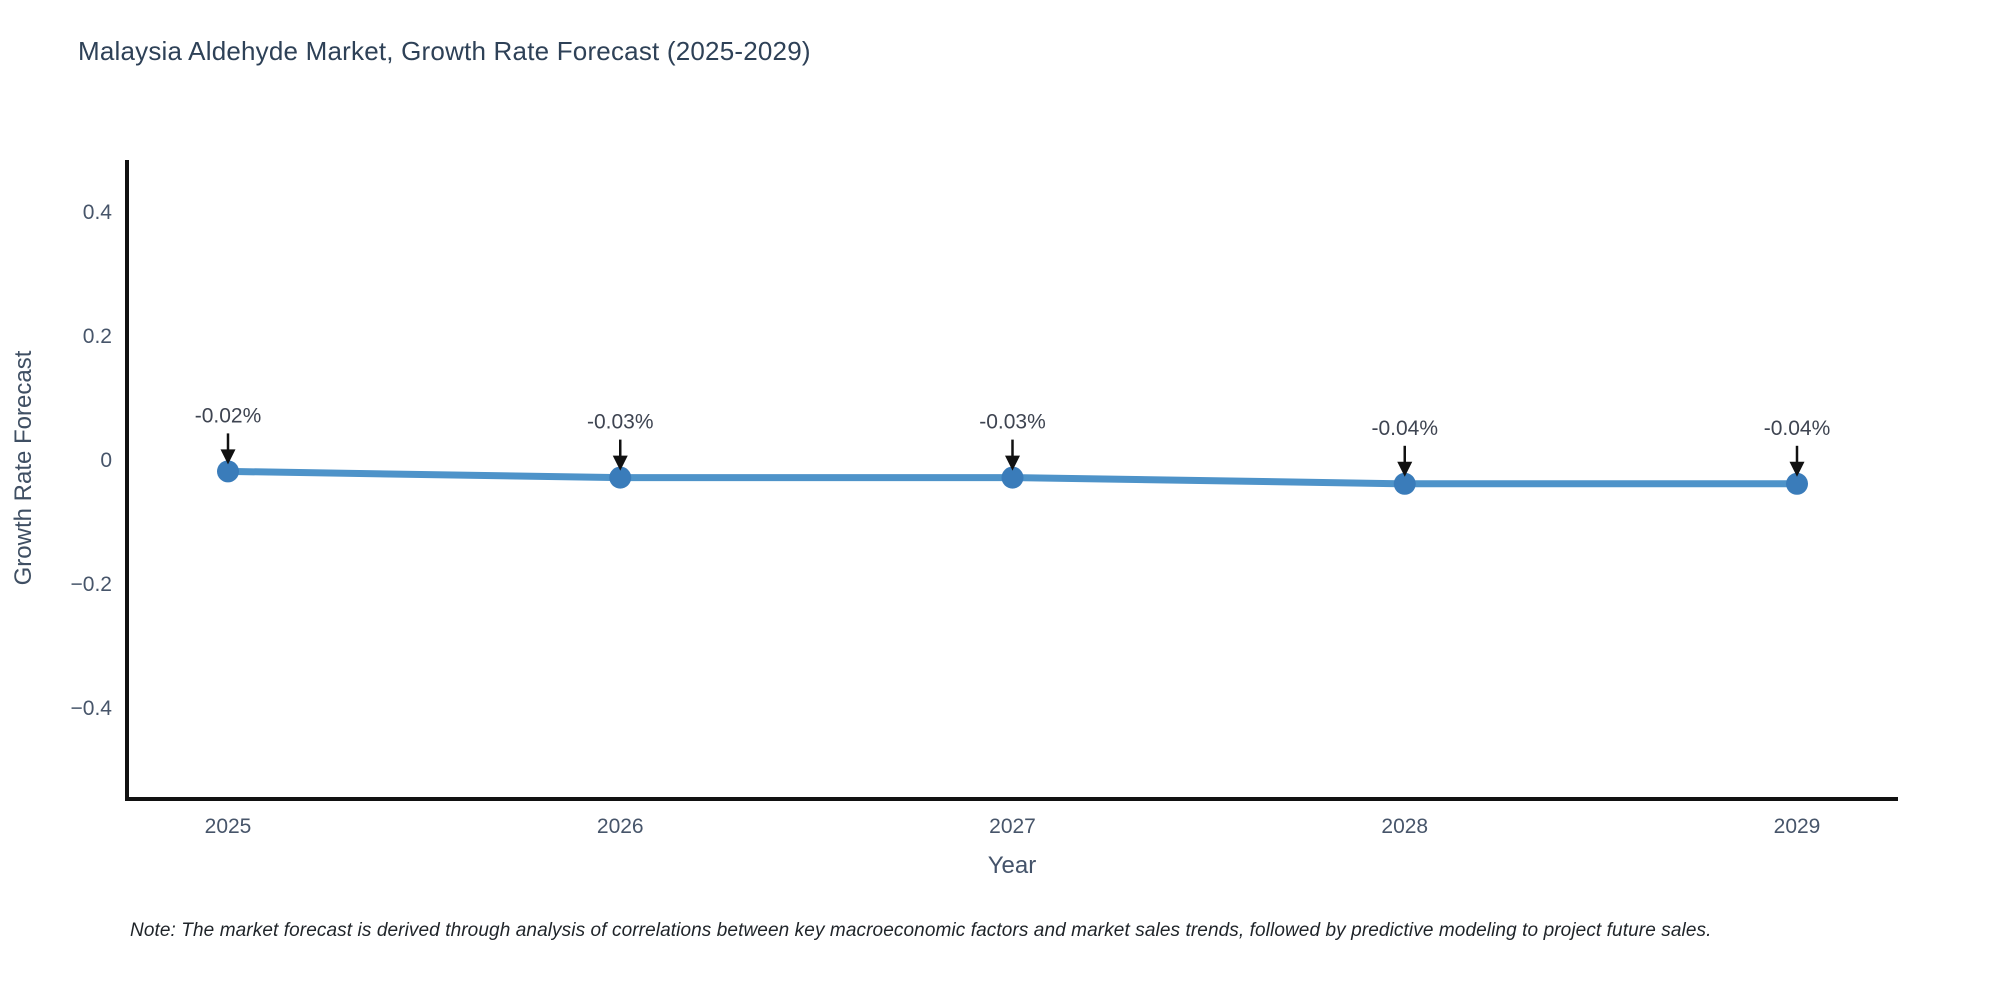 The image size is (2000, 1000). What do you see at coordinates (1012, 865) in the screenshot?
I see `x-axis-title: Year` at bounding box center [1012, 865].